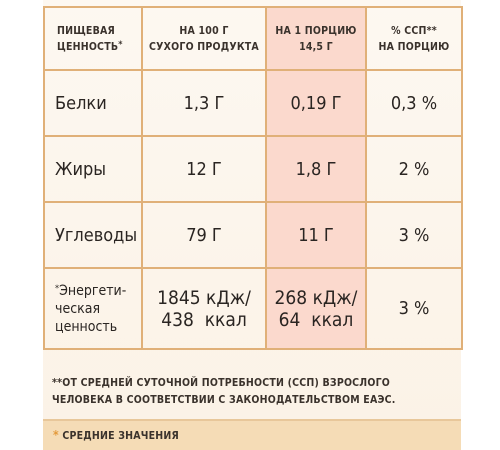  I want to click on table-row-protein: Белки 1,3 Г 0,19 Г 0,3 %, so click(253, 103).